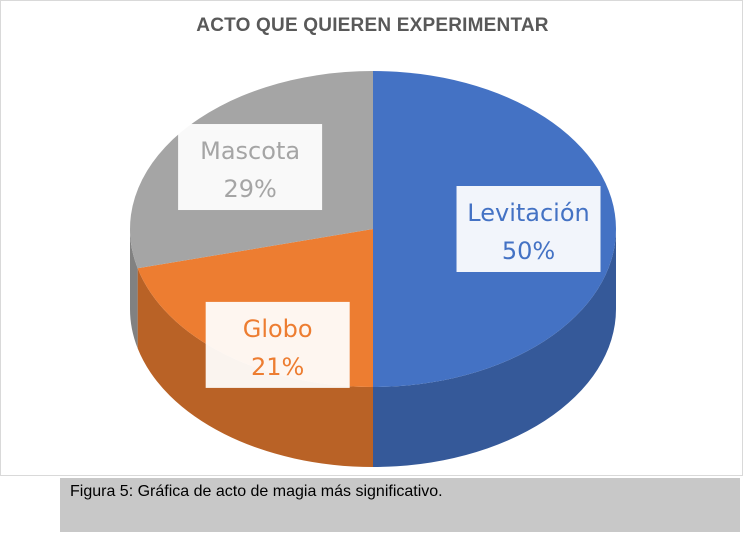 The height and width of the screenshot is (537, 745). What do you see at coordinates (277, 367) in the screenshot?
I see `slice-percent: 21%` at bounding box center [277, 367].